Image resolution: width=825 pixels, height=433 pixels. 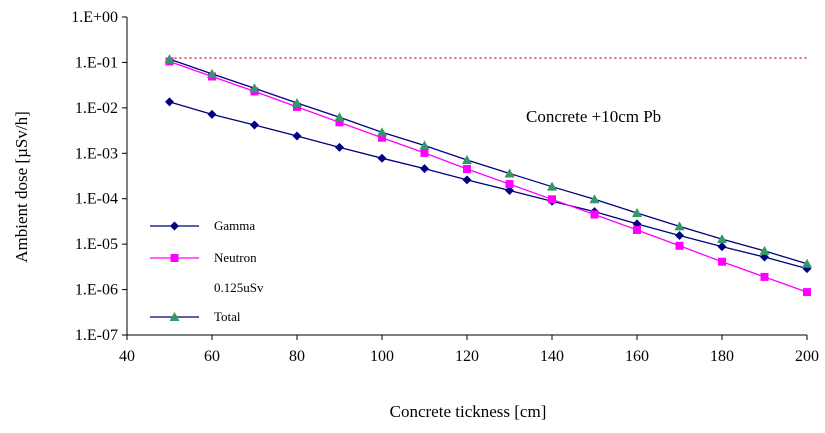 I want to click on x-tick-label: 120, so click(x=467, y=356).